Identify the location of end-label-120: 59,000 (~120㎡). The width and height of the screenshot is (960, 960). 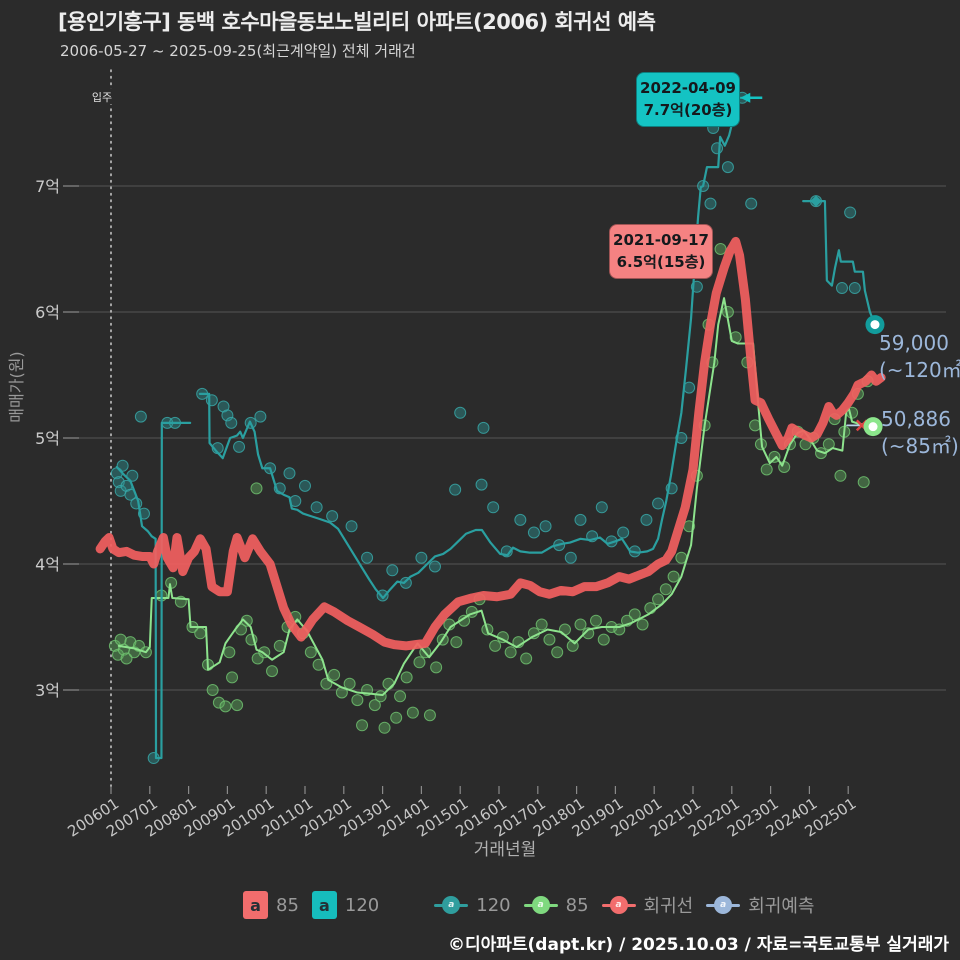
(919, 357).